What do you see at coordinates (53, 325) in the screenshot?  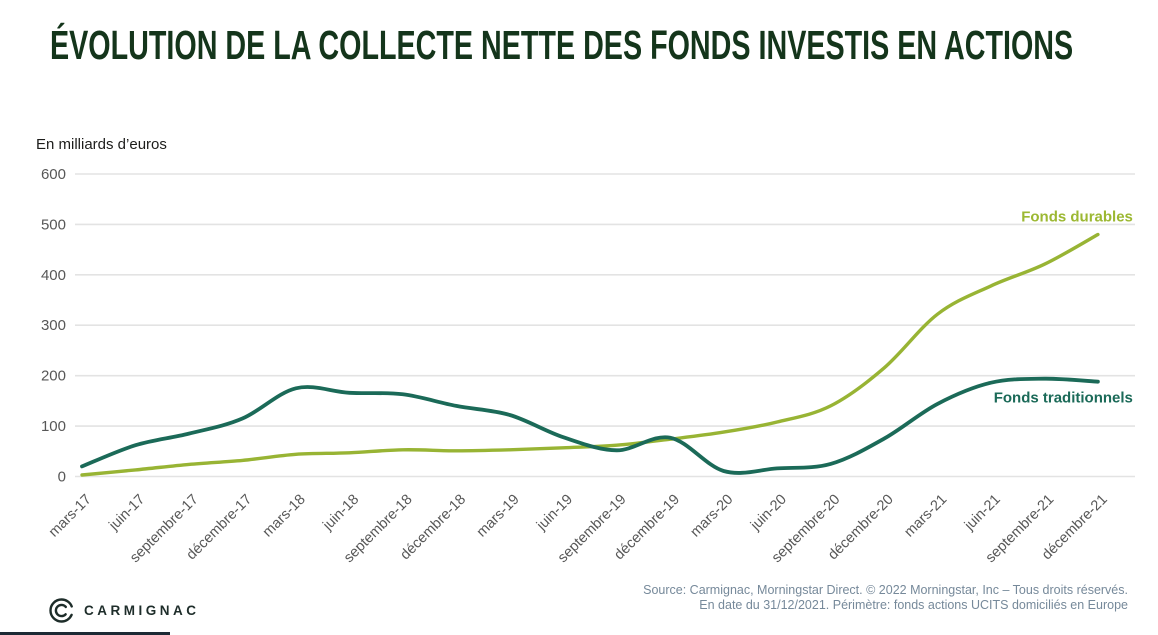 I see `y-tick-label: 300` at bounding box center [53, 325].